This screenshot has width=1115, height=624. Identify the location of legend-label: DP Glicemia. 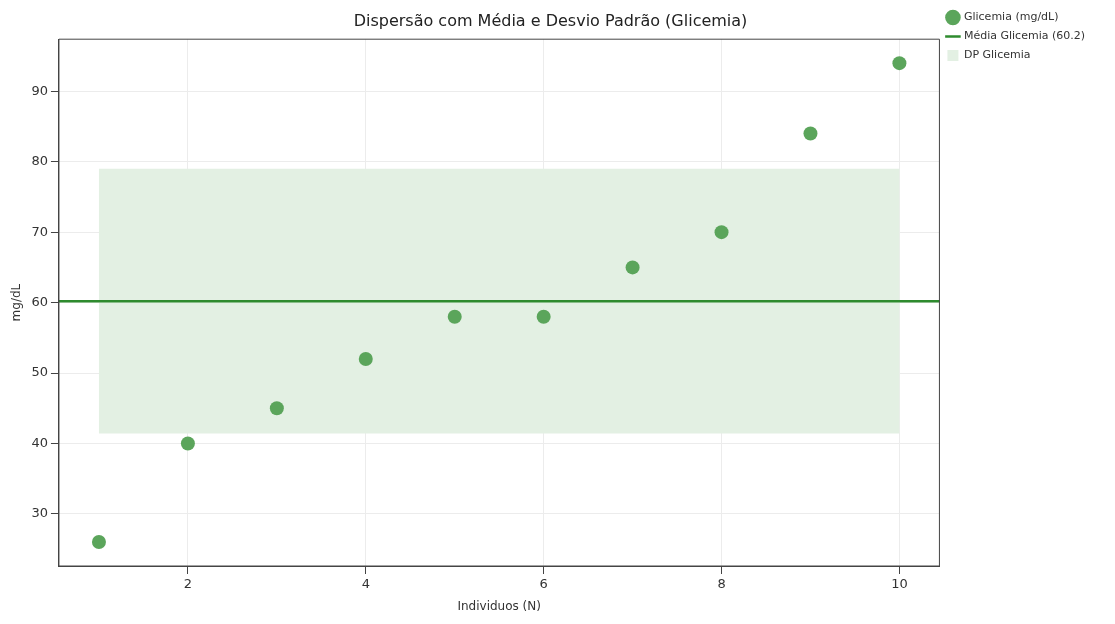
(997, 55).